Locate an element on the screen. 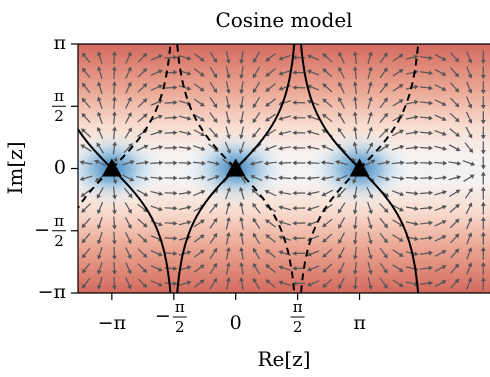 The image size is (490, 377). y-tick-label: π is located at coordinates (60, 43).